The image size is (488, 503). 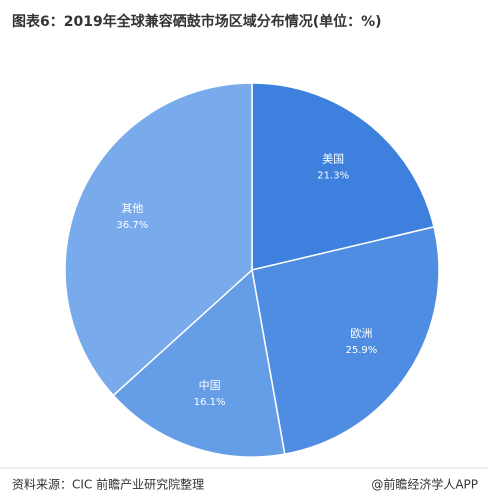 What do you see at coordinates (197, 21) in the screenshot?
I see `chart-title: 图表6：2019年全球兼容硒鼓市场区域分布情况(单位：%)` at bounding box center [197, 21].